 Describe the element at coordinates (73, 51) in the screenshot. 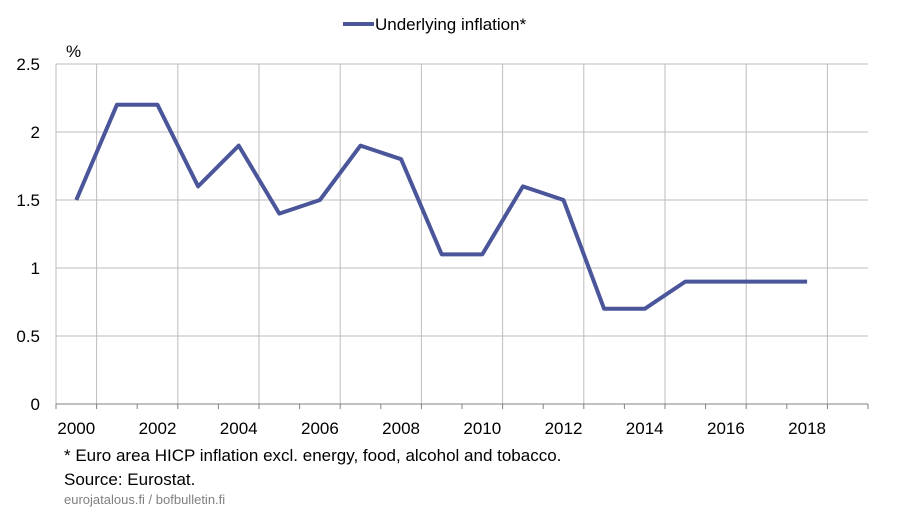

I see `y-axis-unit-label: %` at that location.